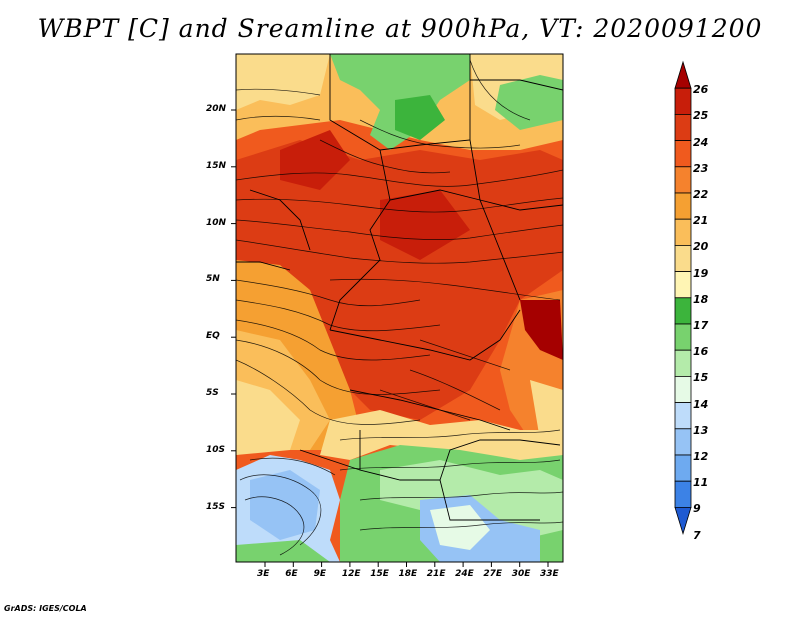  What do you see at coordinates (420, 117) in the screenshot?
I see `field-north-darkgreen` at bounding box center [420, 117].